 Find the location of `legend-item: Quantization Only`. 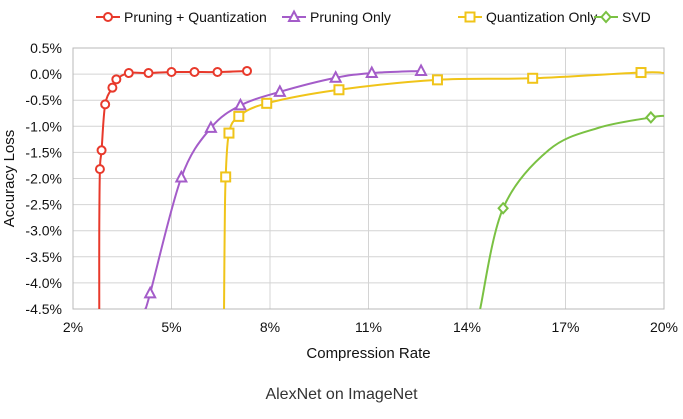

legend-item: Quantization Only is located at coordinates (527, 17).